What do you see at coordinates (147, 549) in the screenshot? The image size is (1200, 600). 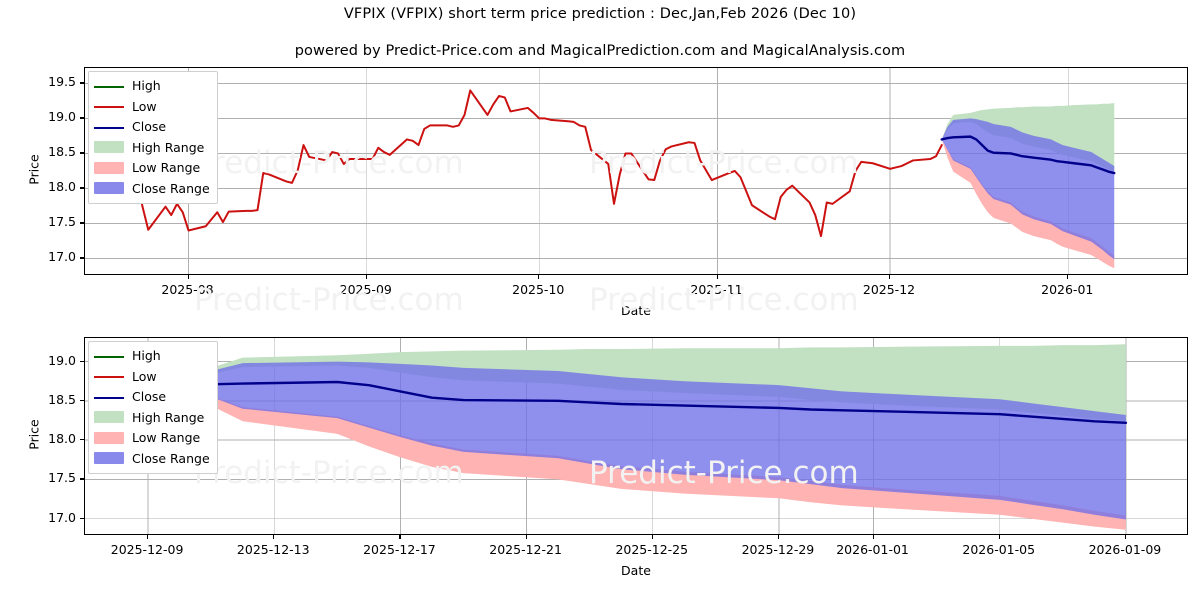 I see `x-tick-label: 2025-12-09` at bounding box center [147, 549].